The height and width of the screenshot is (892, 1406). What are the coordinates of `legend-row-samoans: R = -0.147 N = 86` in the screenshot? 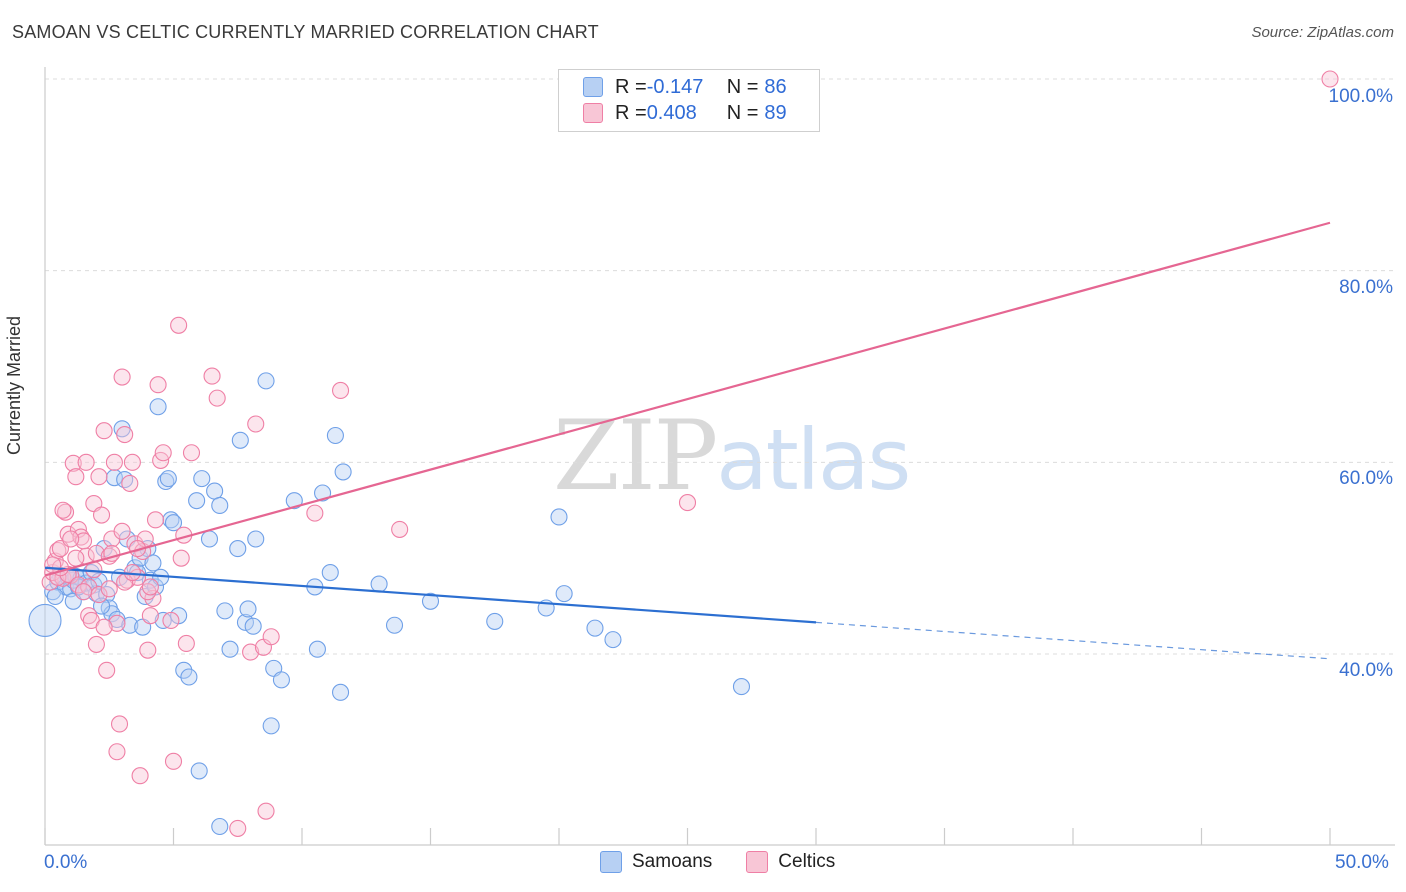 It's located at (685, 87).